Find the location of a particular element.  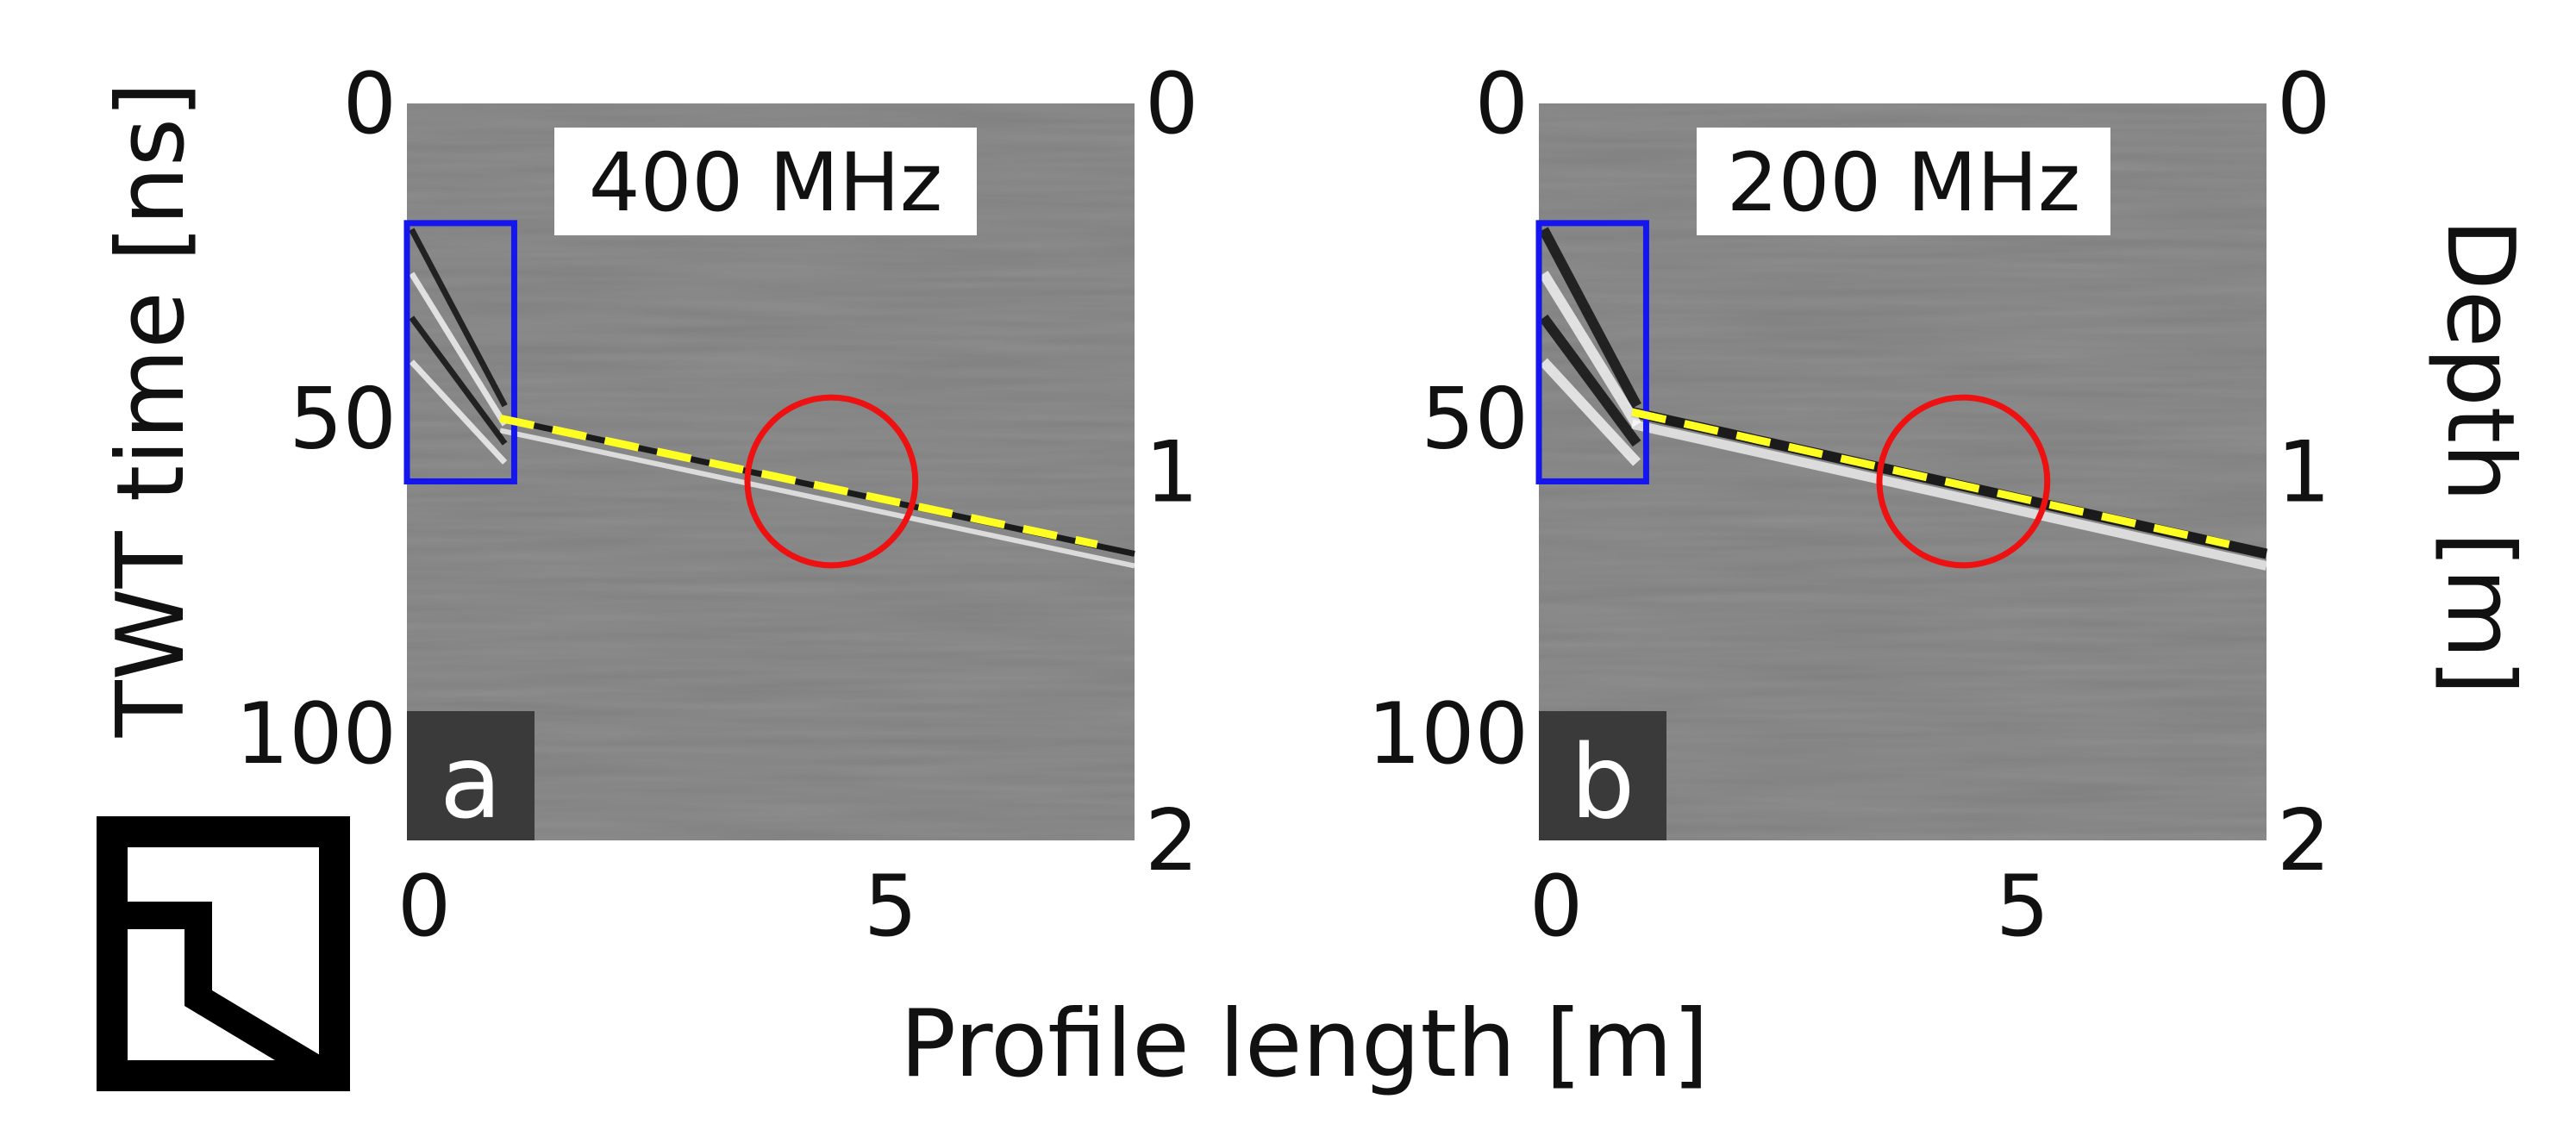

frequency-label-a: 400 MHz is located at coordinates (766, 183).